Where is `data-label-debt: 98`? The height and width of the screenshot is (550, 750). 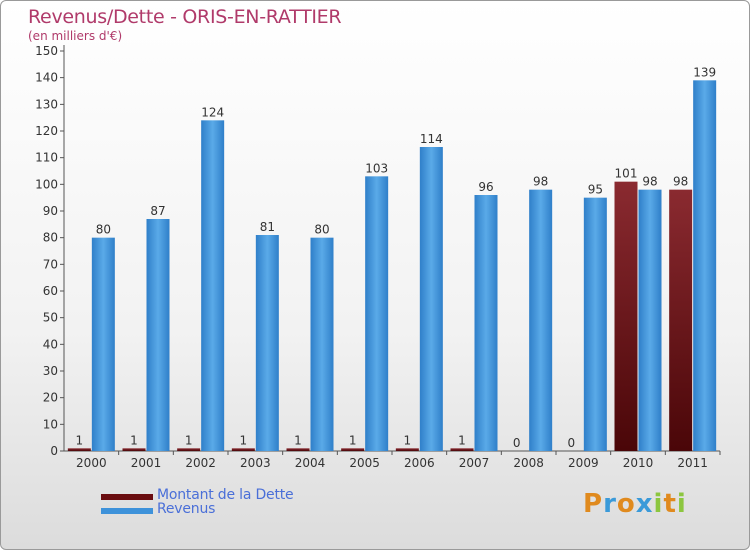
data-label-debt: 98 is located at coordinates (680, 182).